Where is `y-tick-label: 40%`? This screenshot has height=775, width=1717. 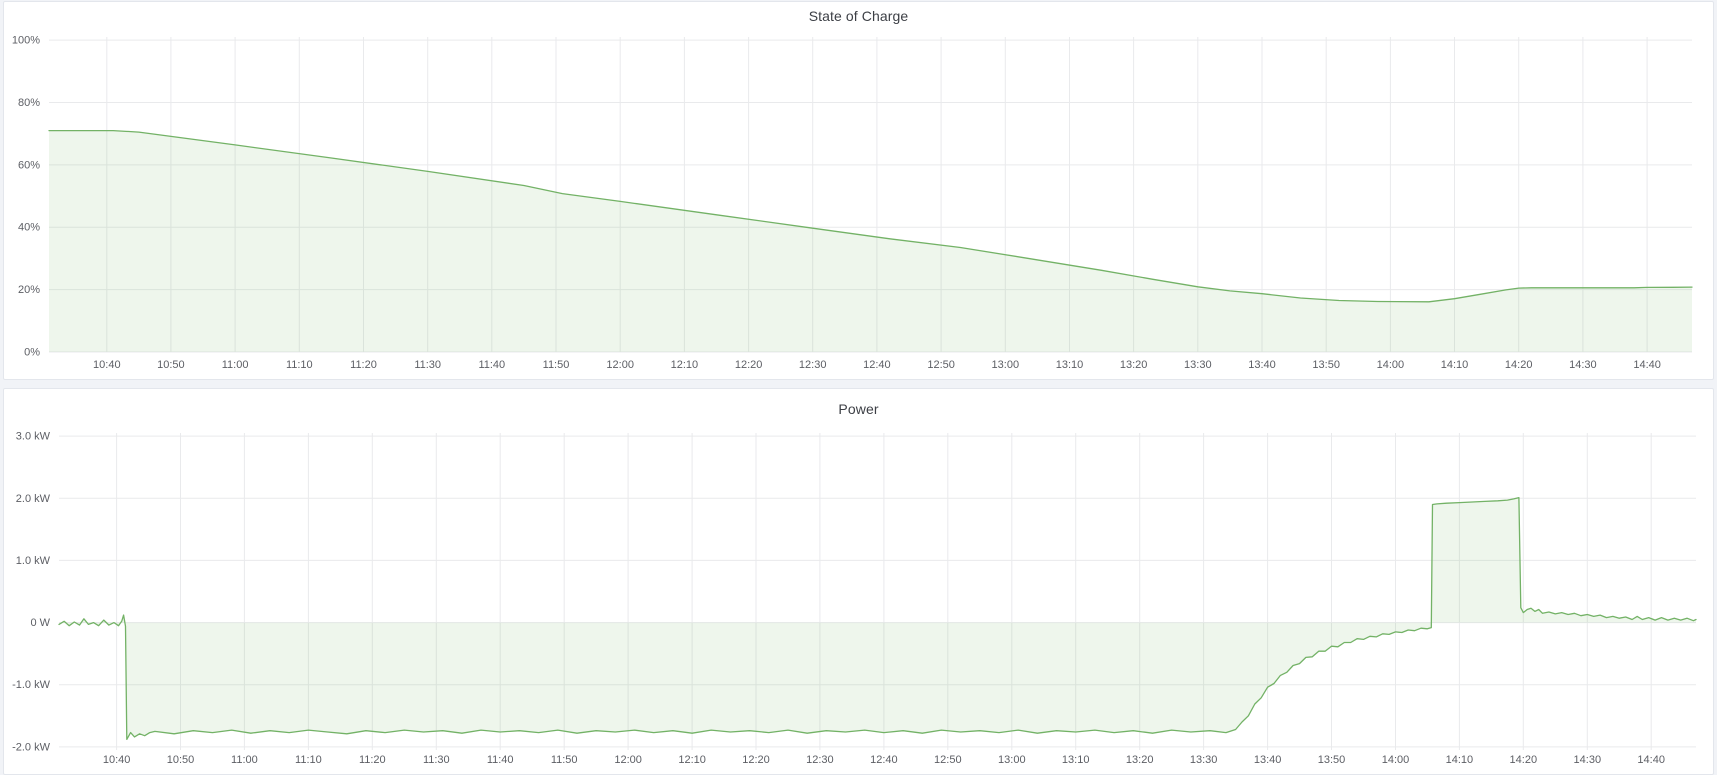 y-tick-label: 40% is located at coordinates (29, 228).